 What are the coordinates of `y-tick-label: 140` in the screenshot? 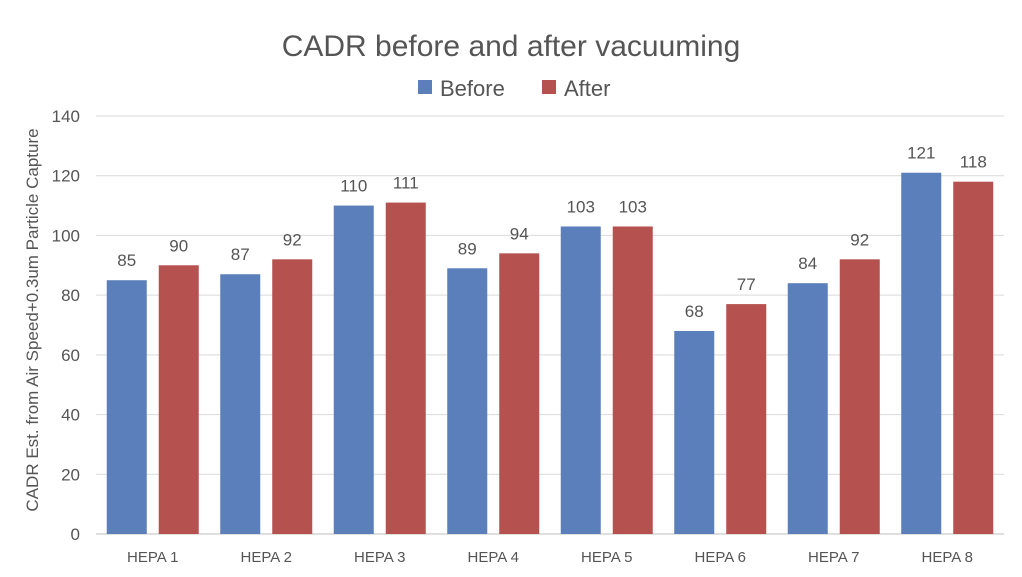 It's located at (66, 116).